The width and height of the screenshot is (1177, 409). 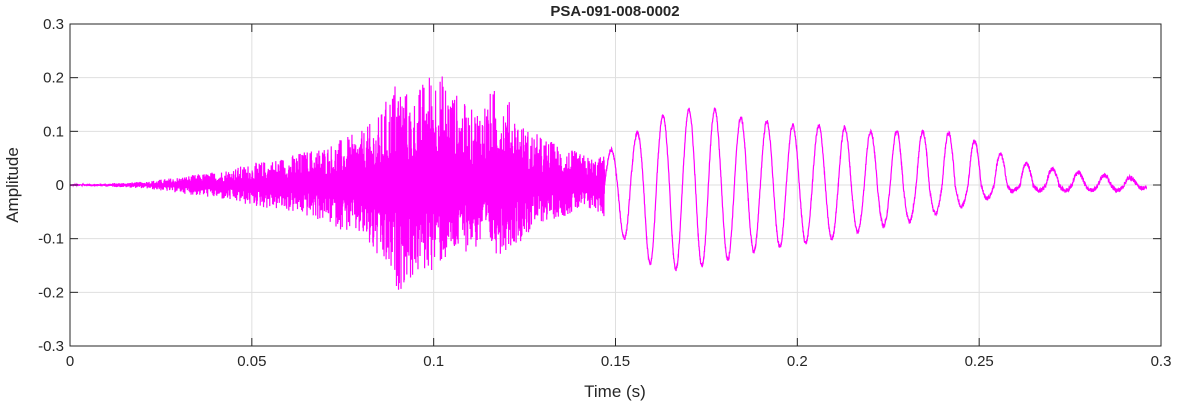 I want to click on chart-title: PSA-091-008-0002, so click(x=614, y=11).